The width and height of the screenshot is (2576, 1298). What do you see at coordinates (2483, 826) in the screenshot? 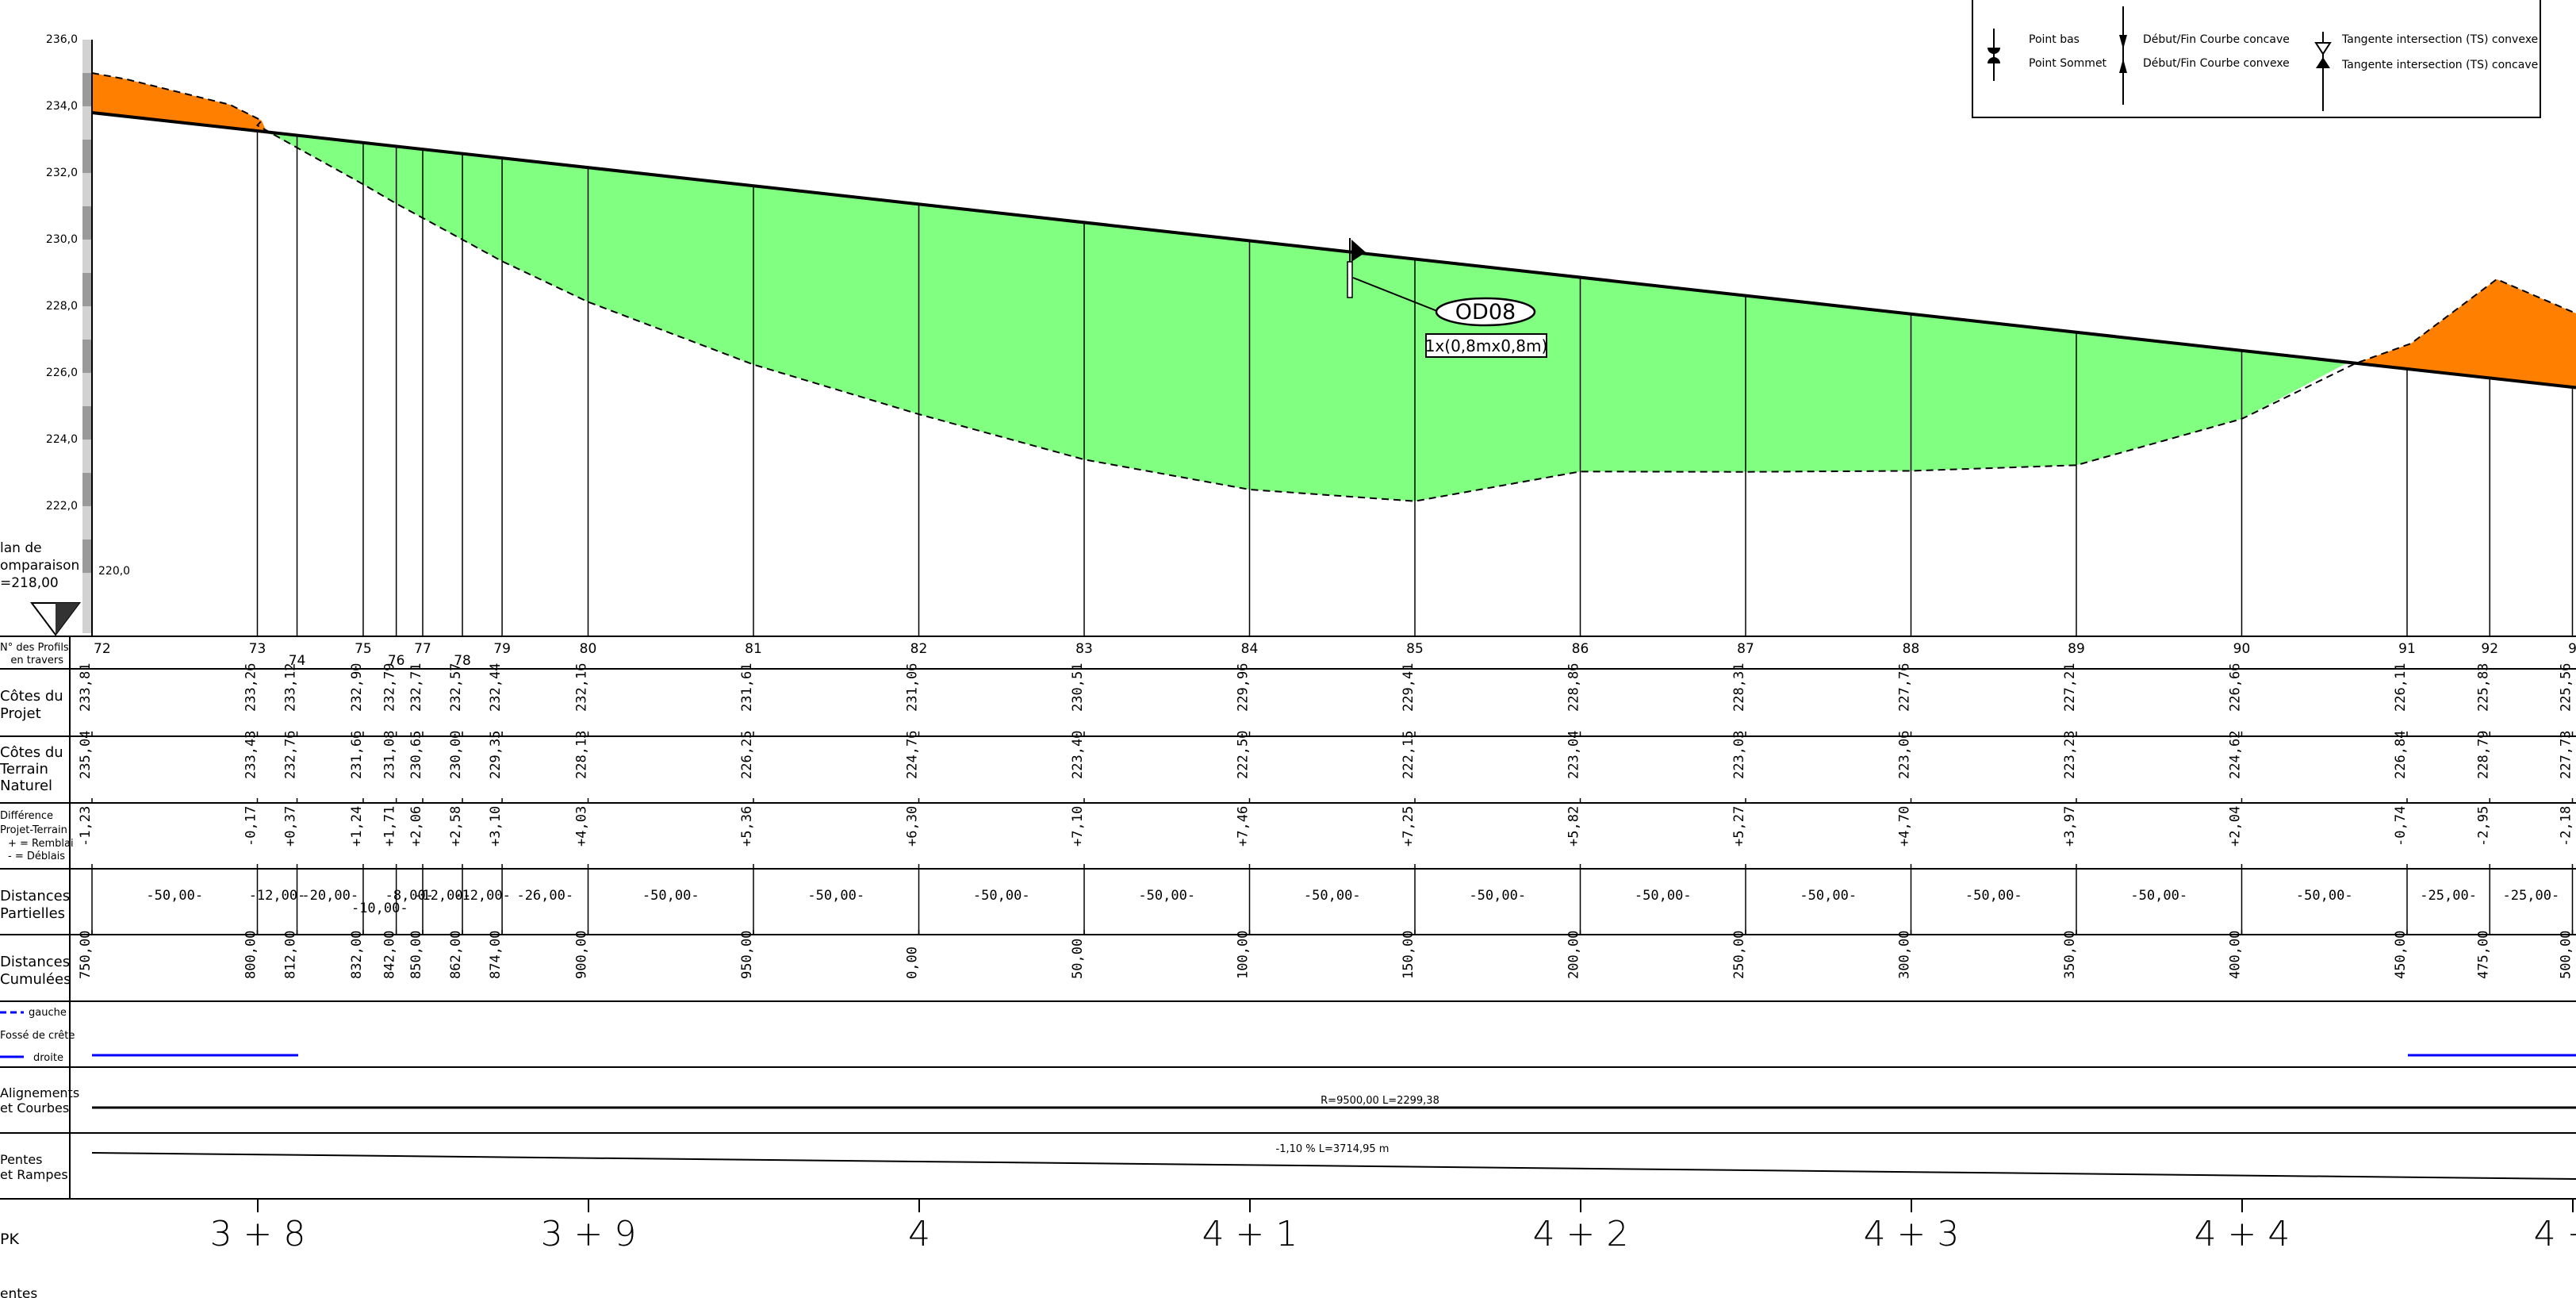
I see `cell-diff: -2,95` at bounding box center [2483, 826].